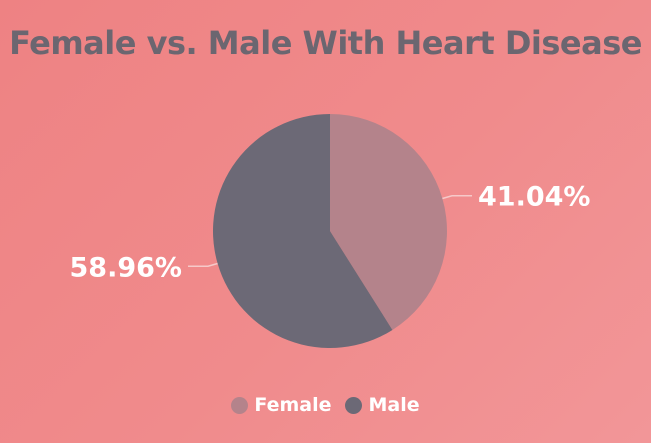 The image size is (651, 443). I want to click on legend-marker-female, so click(240, 405).